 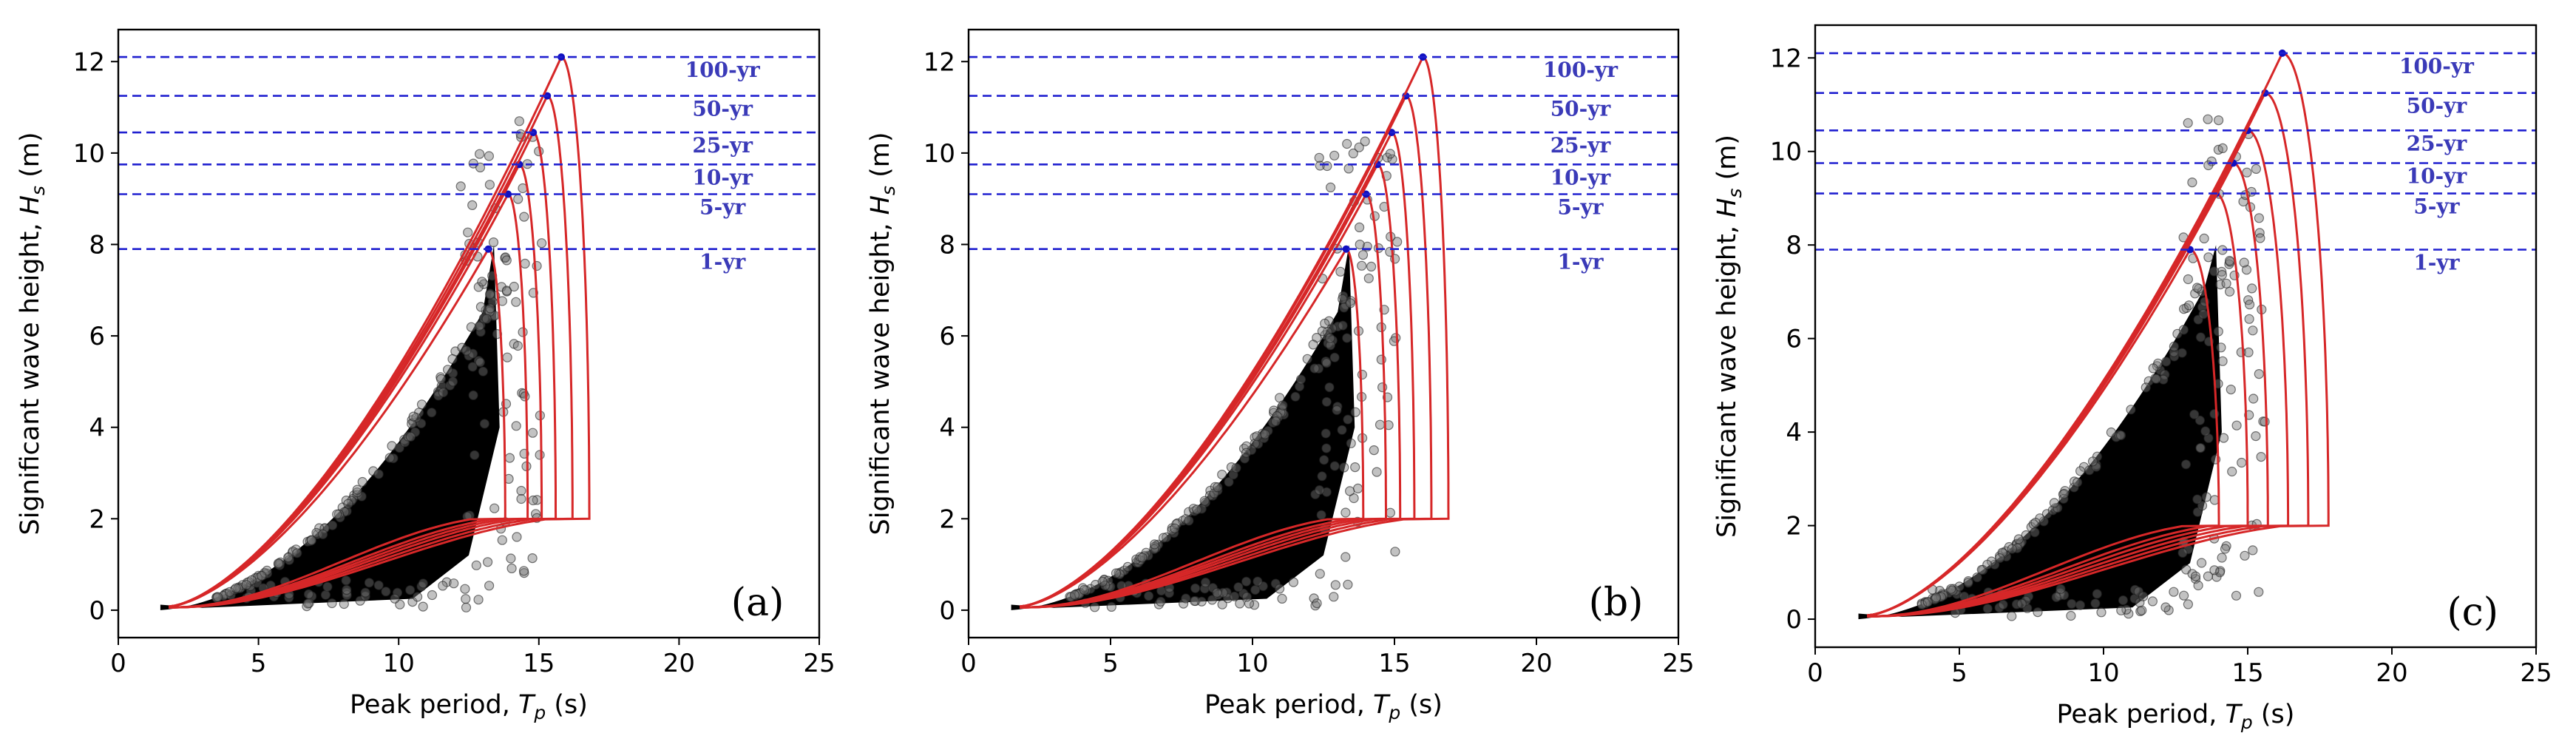 I want to click on return-label-5-yr: 5-yr, so click(x=722, y=207).